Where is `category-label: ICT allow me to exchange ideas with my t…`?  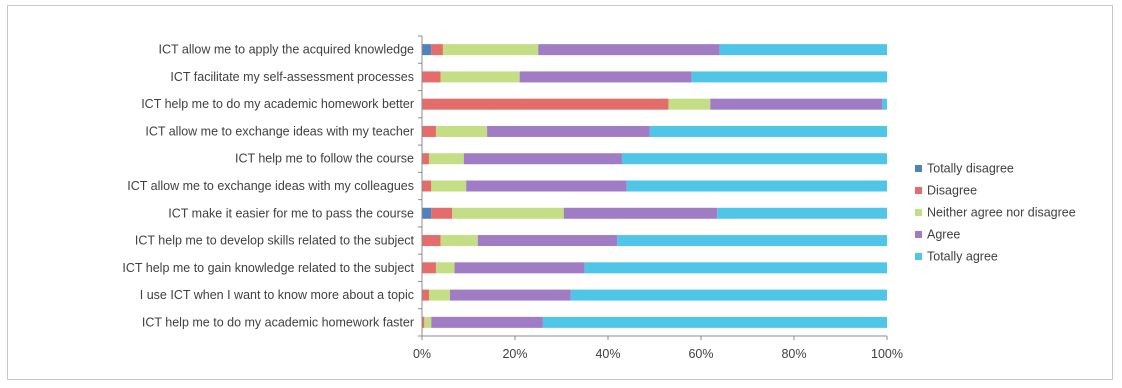
category-label: ICT allow me to exchange ideas with my t… is located at coordinates (279, 131).